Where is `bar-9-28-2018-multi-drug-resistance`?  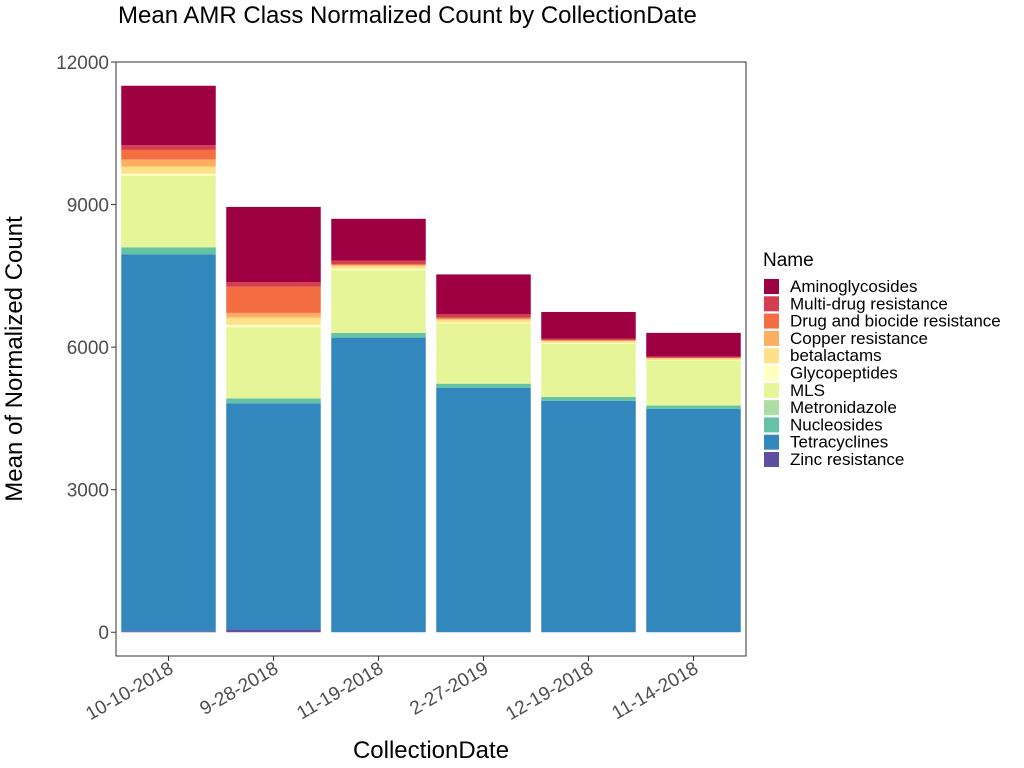
bar-9-28-2018-multi-drug-resistance is located at coordinates (273, 284).